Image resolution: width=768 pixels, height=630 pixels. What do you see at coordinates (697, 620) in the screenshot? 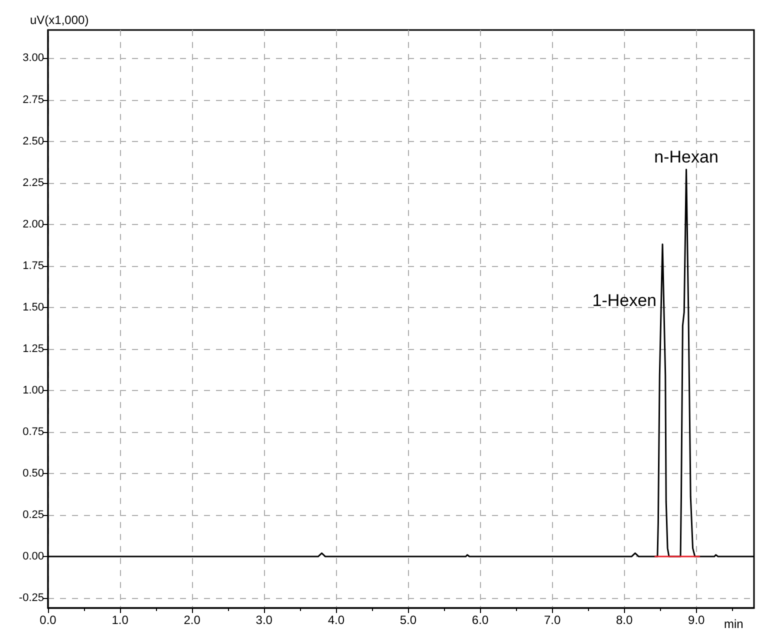
I see `x-tick-label: 9.0` at bounding box center [697, 620].